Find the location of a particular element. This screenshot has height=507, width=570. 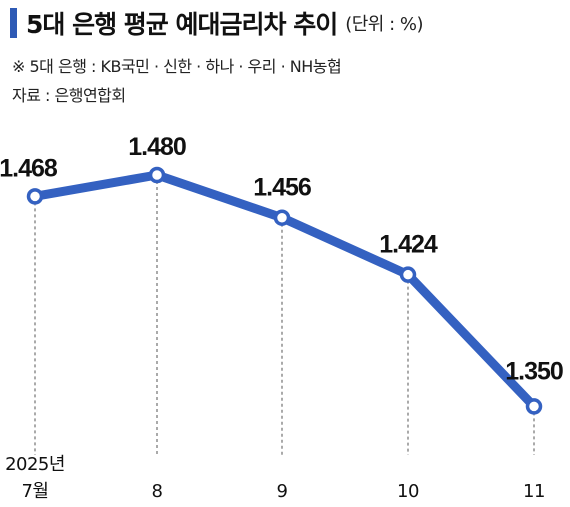

chart-title: 5대 은행 평균 예대금리차 추이 is located at coordinates (182, 24).